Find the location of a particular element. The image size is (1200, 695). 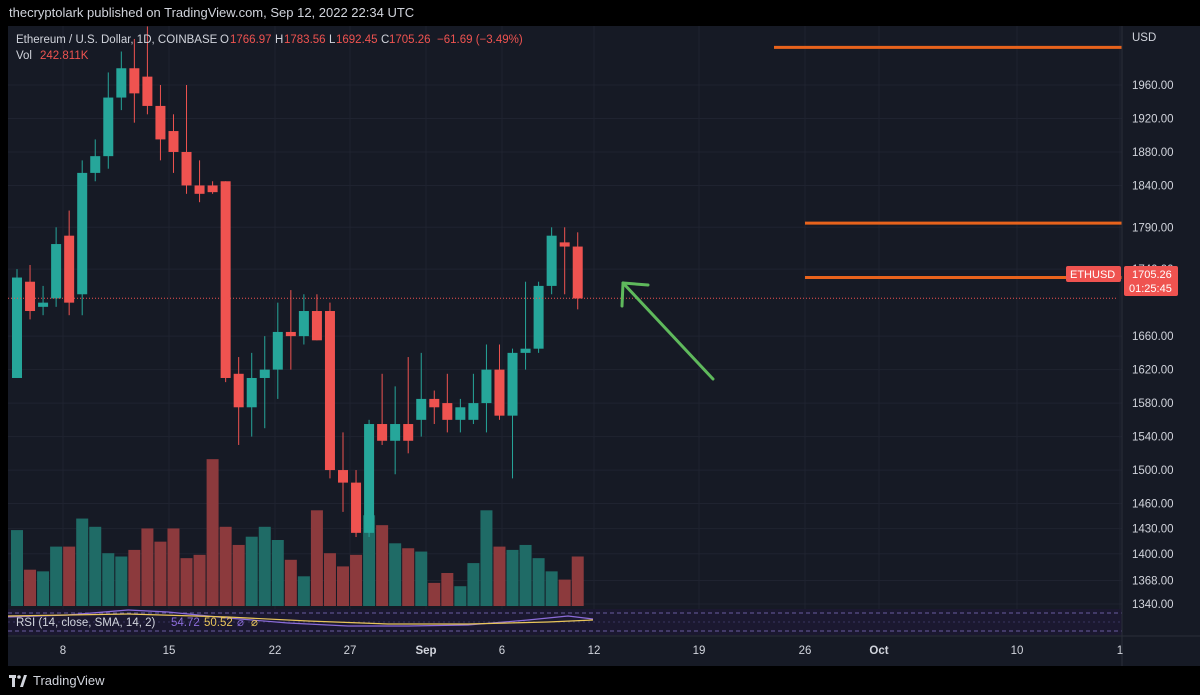

price-tick-label: 1660.00 is located at coordinates (1153, 337).